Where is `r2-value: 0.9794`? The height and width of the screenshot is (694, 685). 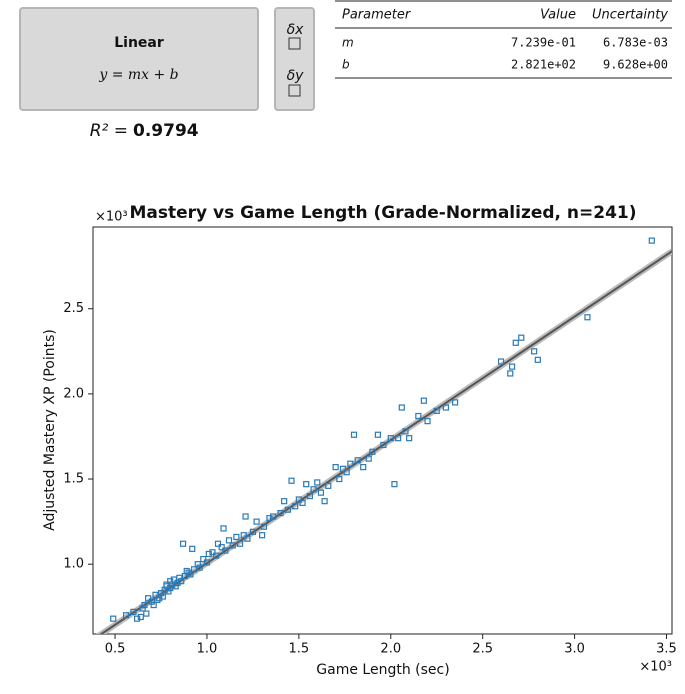
r2-value: 0.9794 is located at coordinates (166, 131).